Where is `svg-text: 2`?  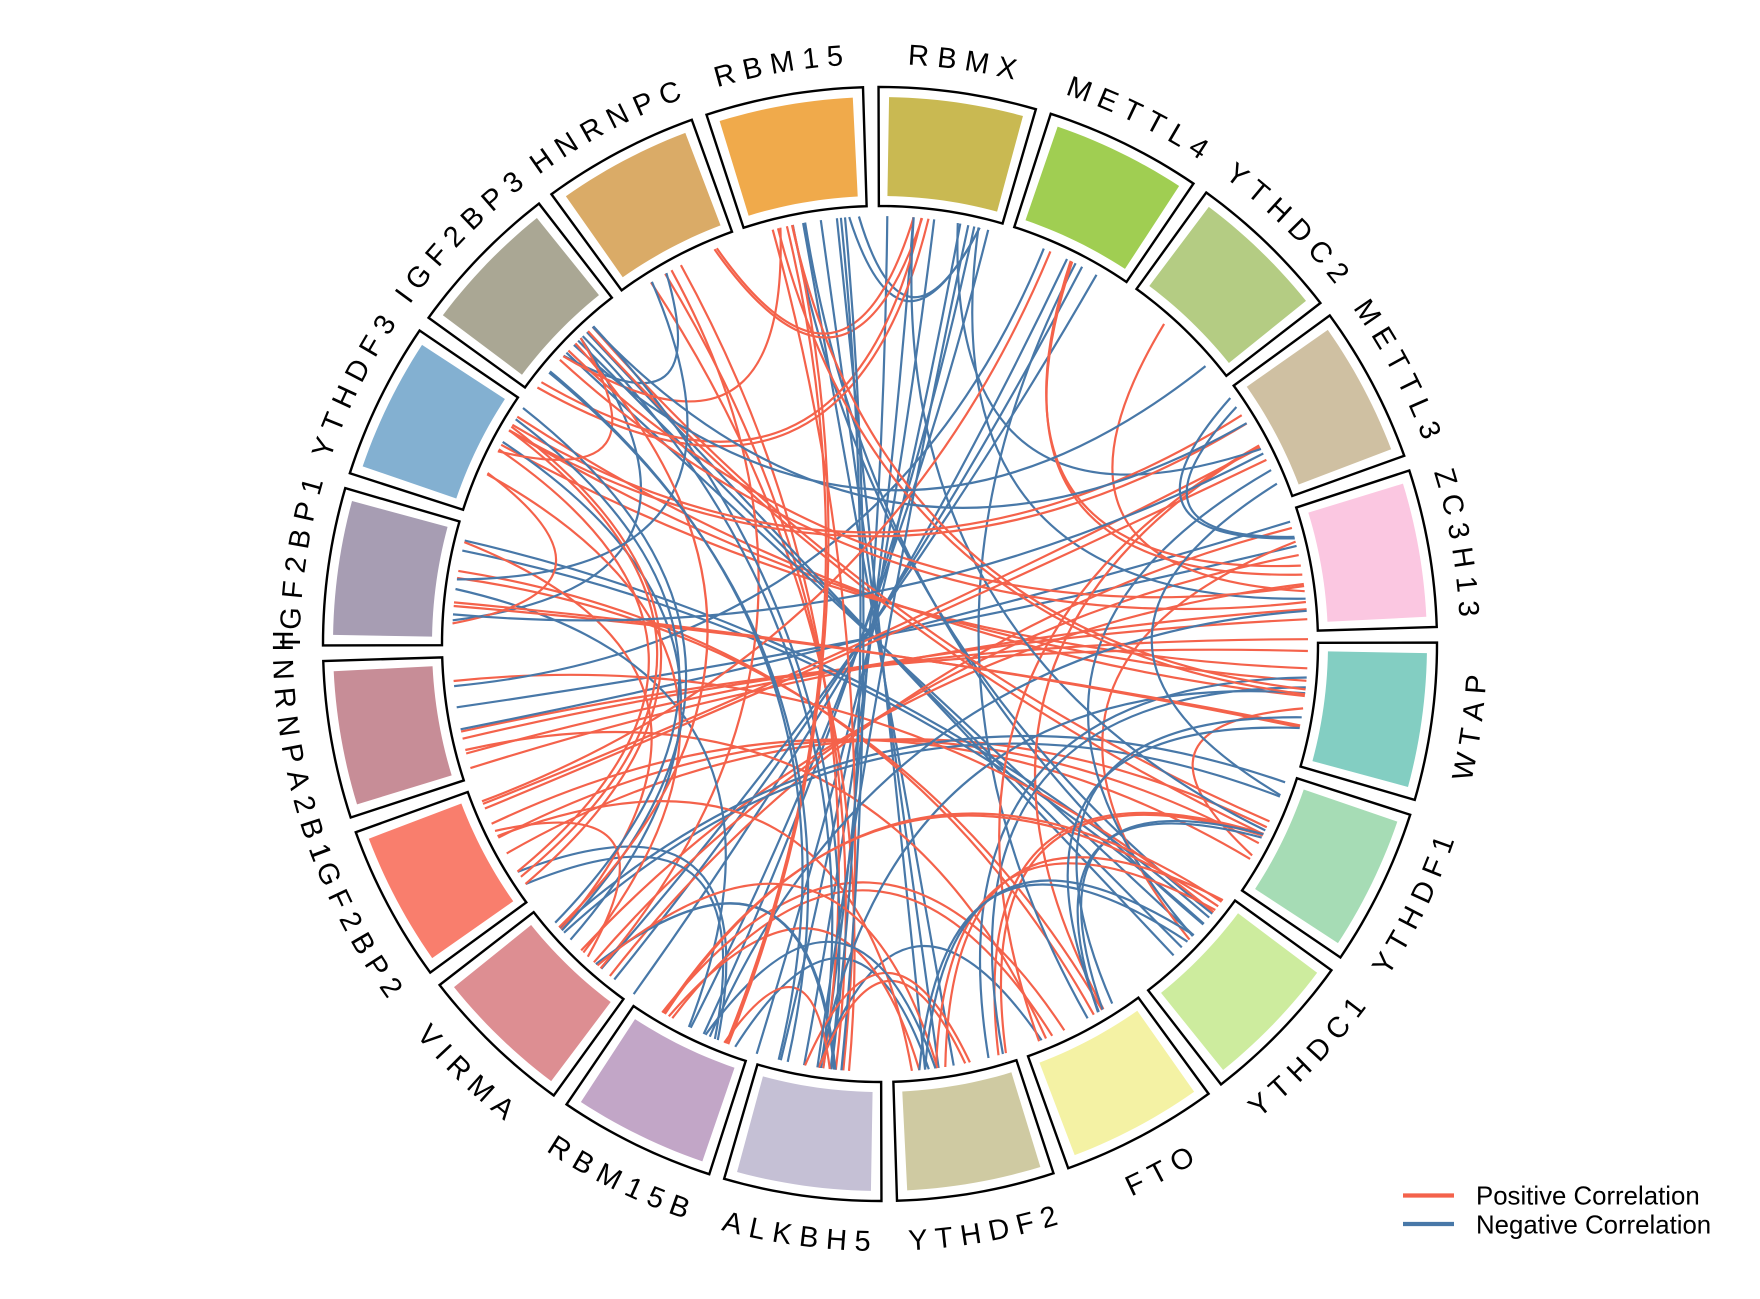
svg-text: 2 is located at coordinates (296, 565).